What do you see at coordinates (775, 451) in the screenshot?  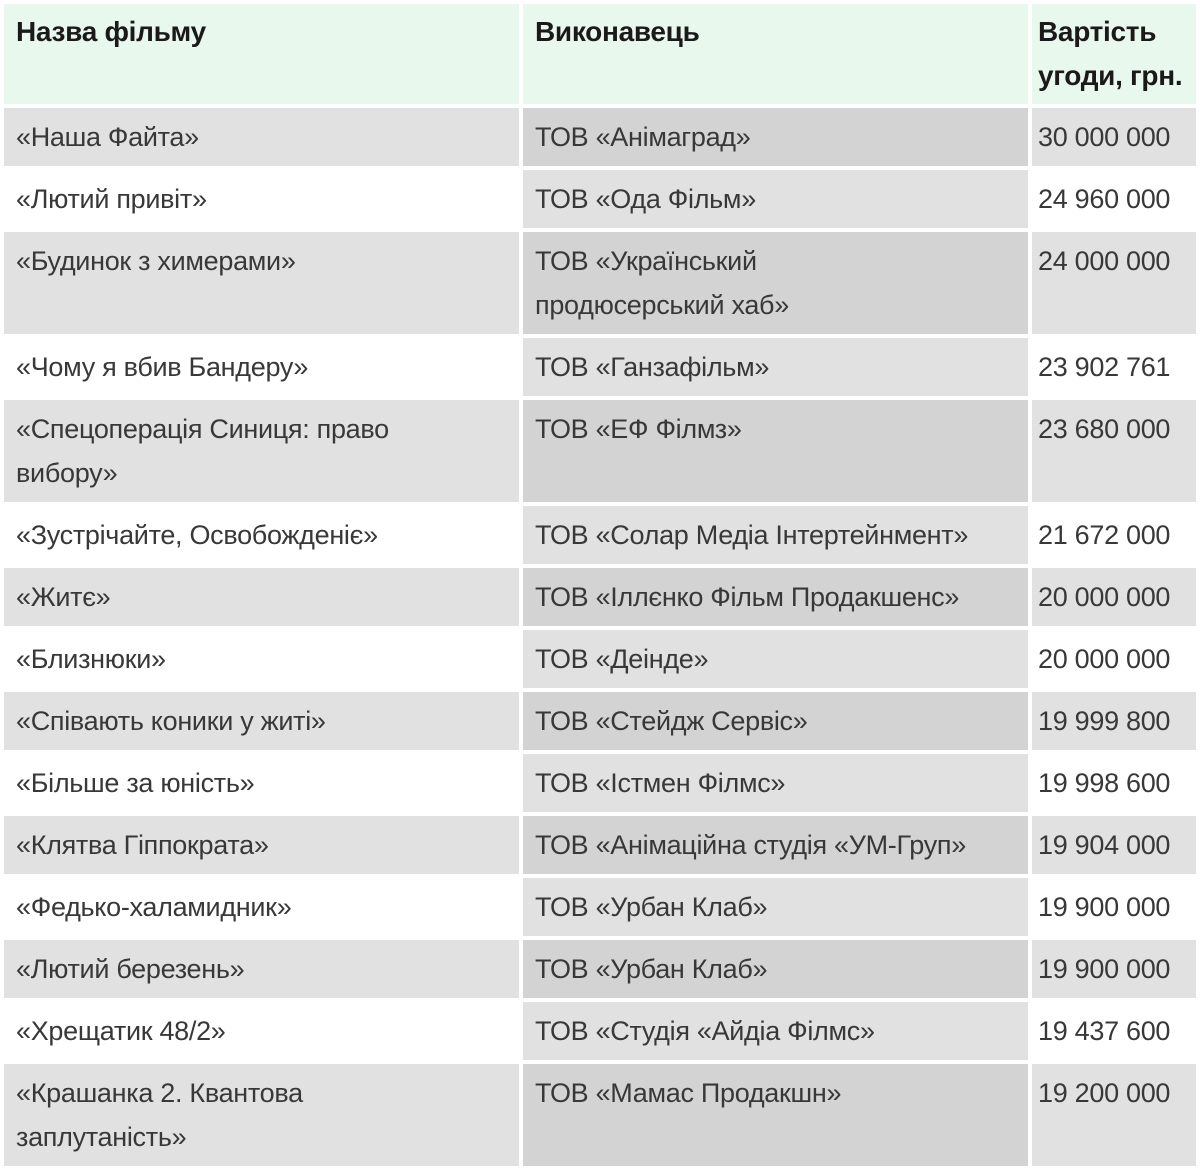 I see `cell-contractor: ТОВ «ЕФ Філмз»` at bounding box center [775, 451].